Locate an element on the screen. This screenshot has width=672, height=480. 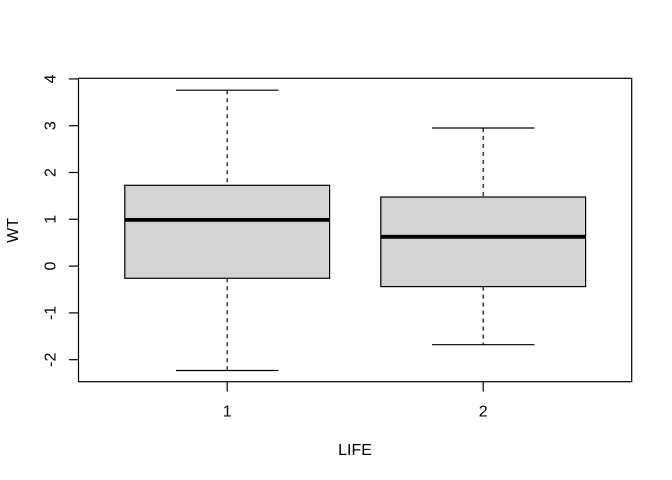
svg-text: -2 is located at coordinates (51, 359).